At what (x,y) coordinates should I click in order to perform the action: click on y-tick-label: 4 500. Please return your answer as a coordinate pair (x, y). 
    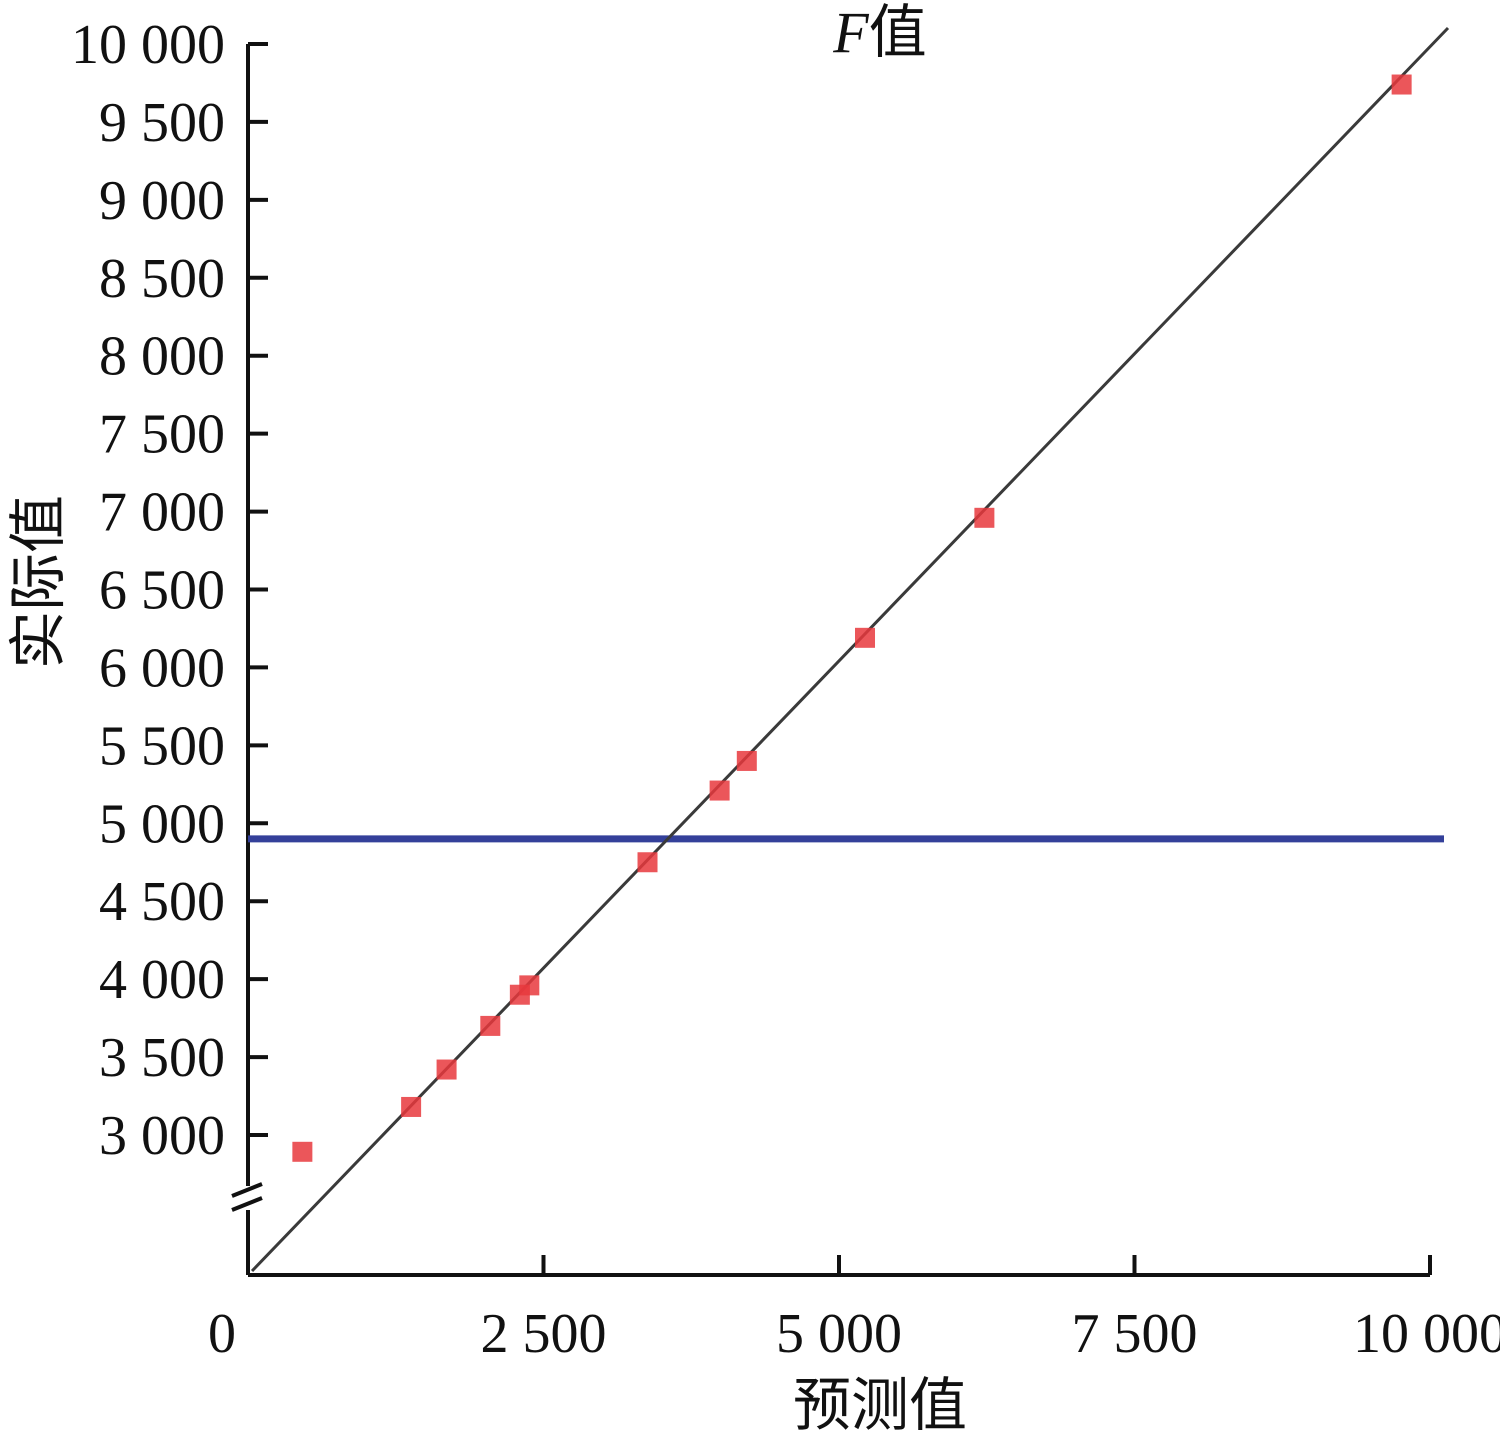
    Looking at the image, I should click on (162, 902).